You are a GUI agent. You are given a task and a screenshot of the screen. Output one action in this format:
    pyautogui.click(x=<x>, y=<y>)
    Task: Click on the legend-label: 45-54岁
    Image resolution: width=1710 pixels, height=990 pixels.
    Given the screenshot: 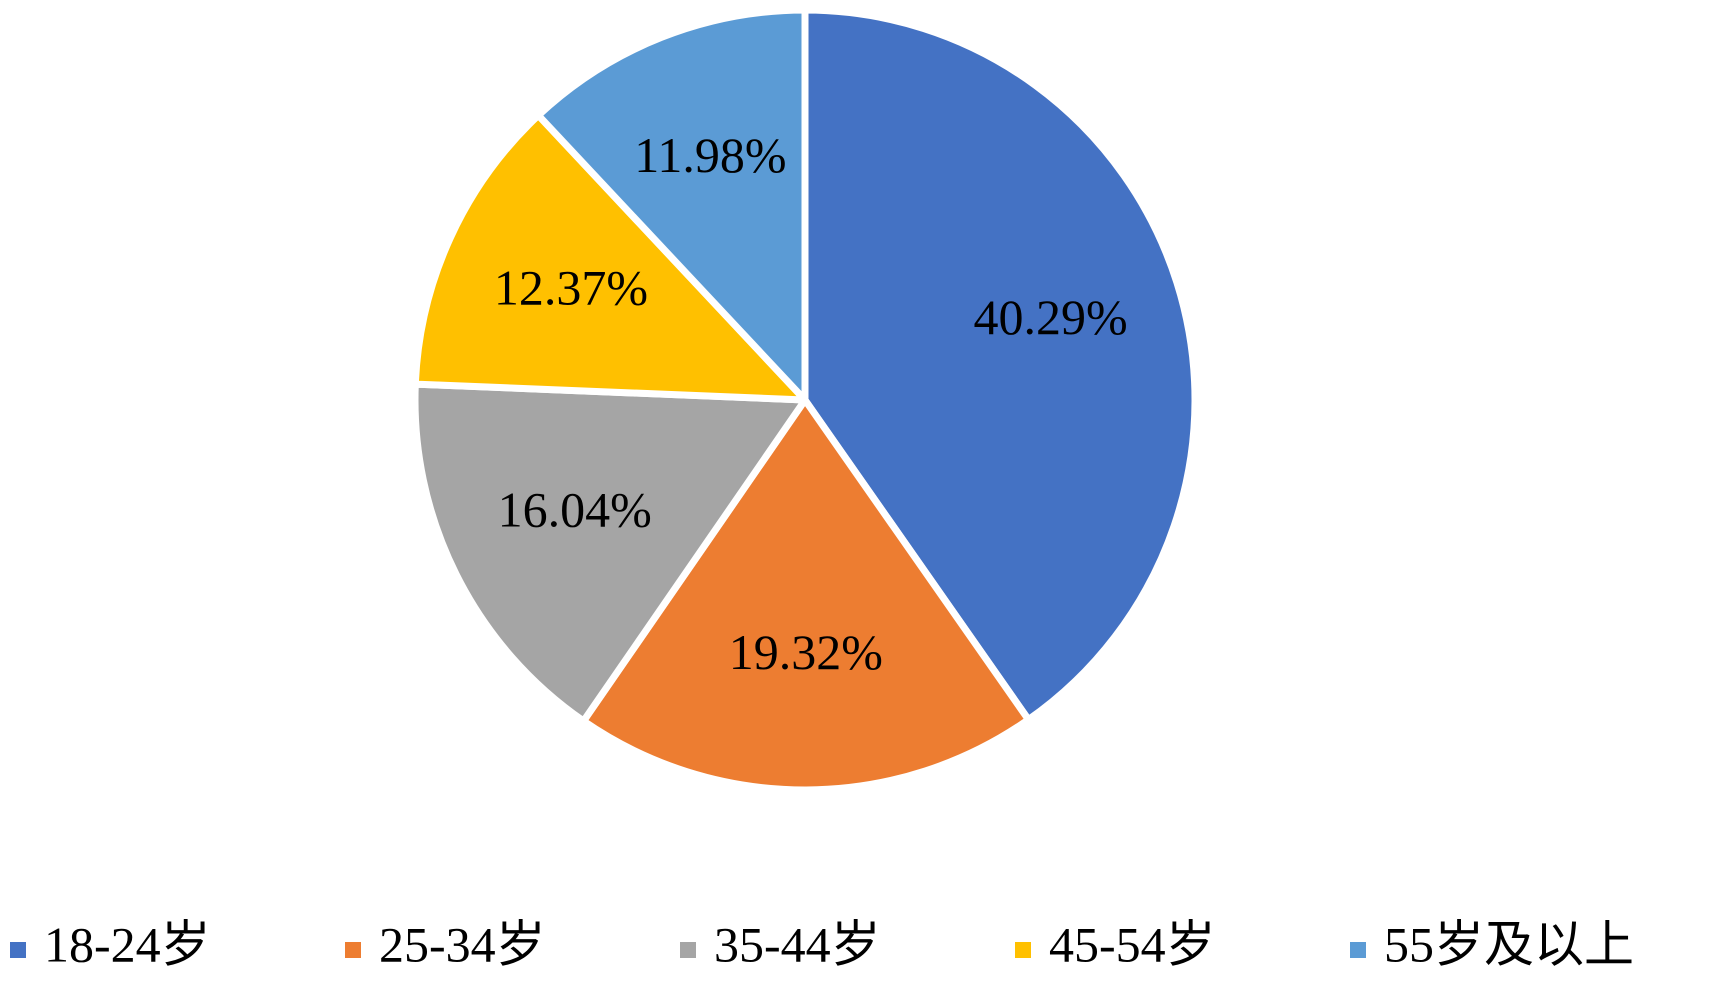 What is the action you would take?
    pyautogui.click(x=1132, y=944)
    